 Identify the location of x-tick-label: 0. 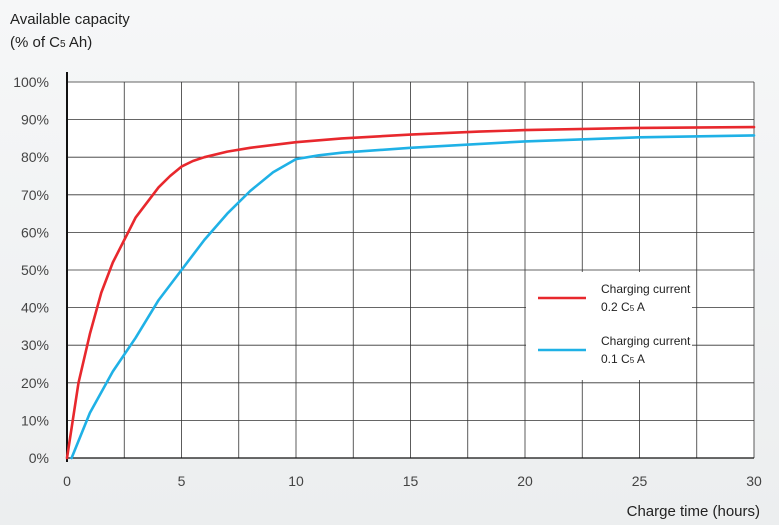
(67, 481).